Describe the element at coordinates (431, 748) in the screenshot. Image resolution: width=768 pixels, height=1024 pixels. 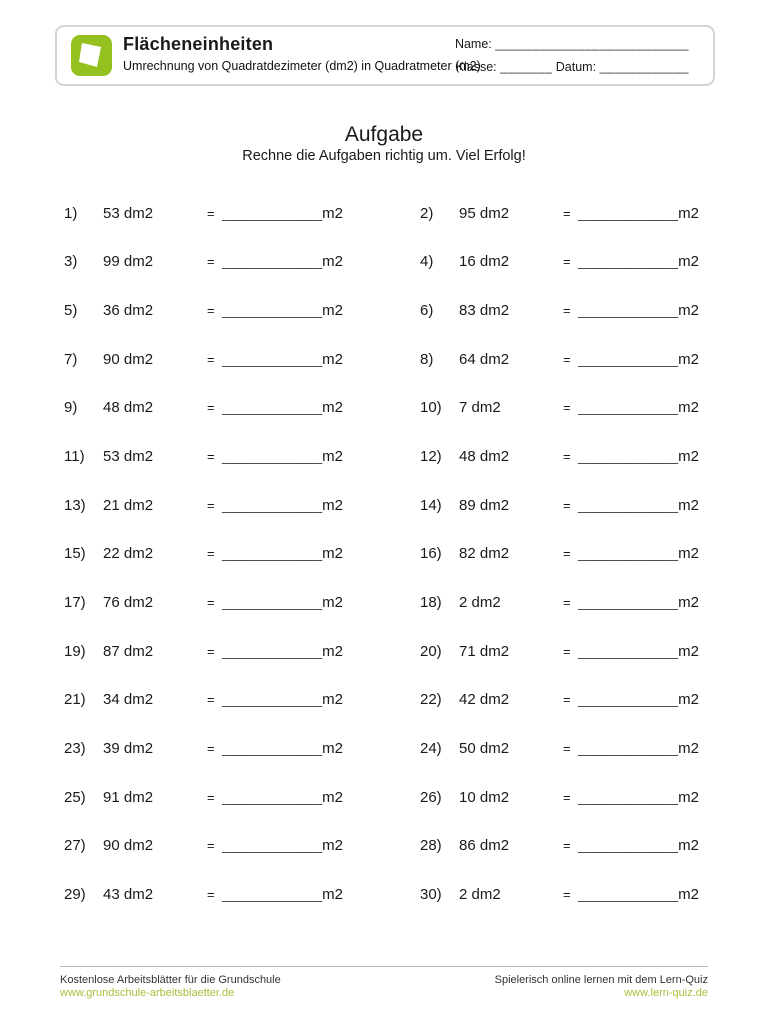
I see `problem-number: 24)` at that location.